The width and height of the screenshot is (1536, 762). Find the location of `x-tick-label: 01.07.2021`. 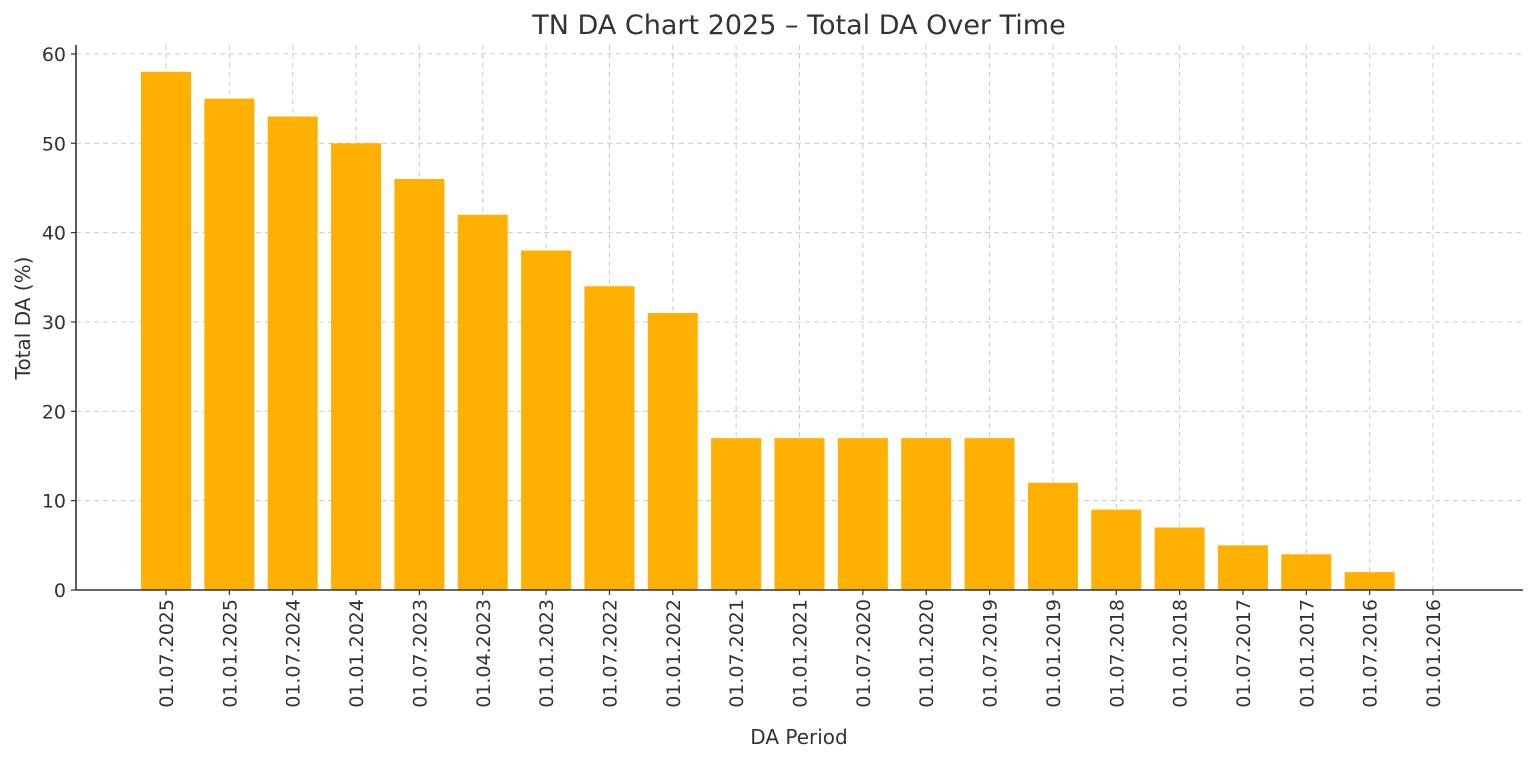

x-tick-label: 01.07.2021 is located at coordinates (737, 653).